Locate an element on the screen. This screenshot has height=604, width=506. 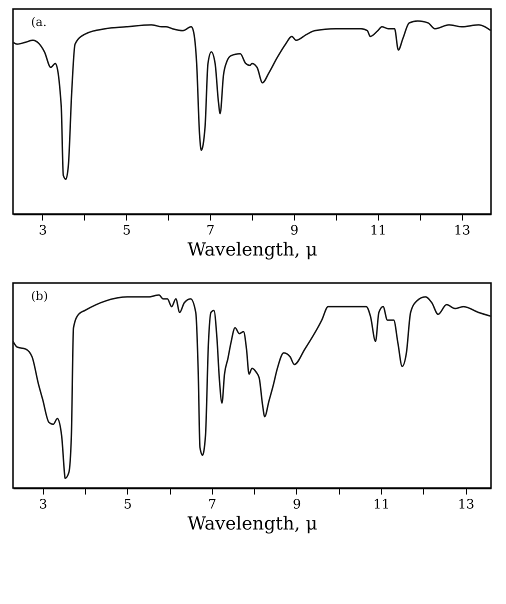
annotation: (a. is located at coordinates (39, 22).